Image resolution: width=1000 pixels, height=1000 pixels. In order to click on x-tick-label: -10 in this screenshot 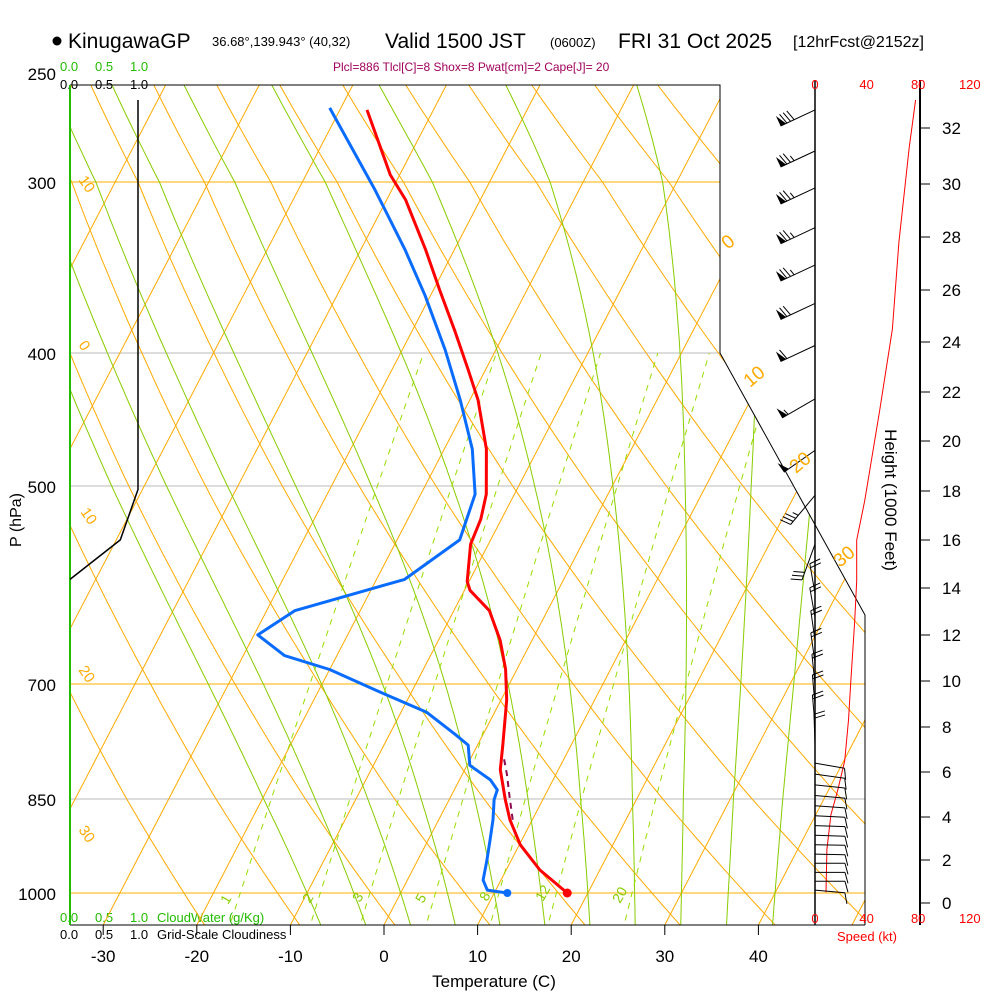, I will do `click(290, 956)`.